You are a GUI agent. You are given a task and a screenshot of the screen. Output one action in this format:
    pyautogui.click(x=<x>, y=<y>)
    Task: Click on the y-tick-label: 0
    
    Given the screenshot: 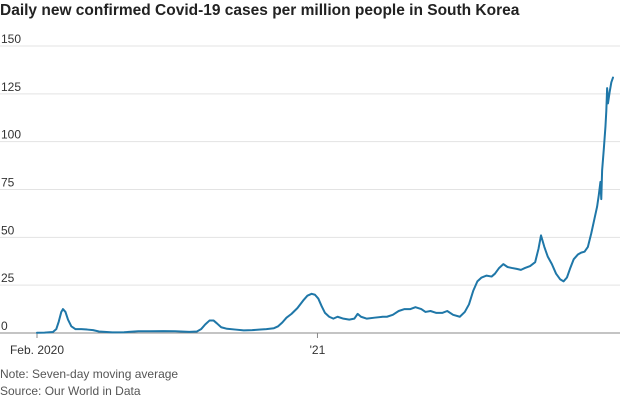 What is the action you would take?
    pyautogui.click(x=4, y=326)
    